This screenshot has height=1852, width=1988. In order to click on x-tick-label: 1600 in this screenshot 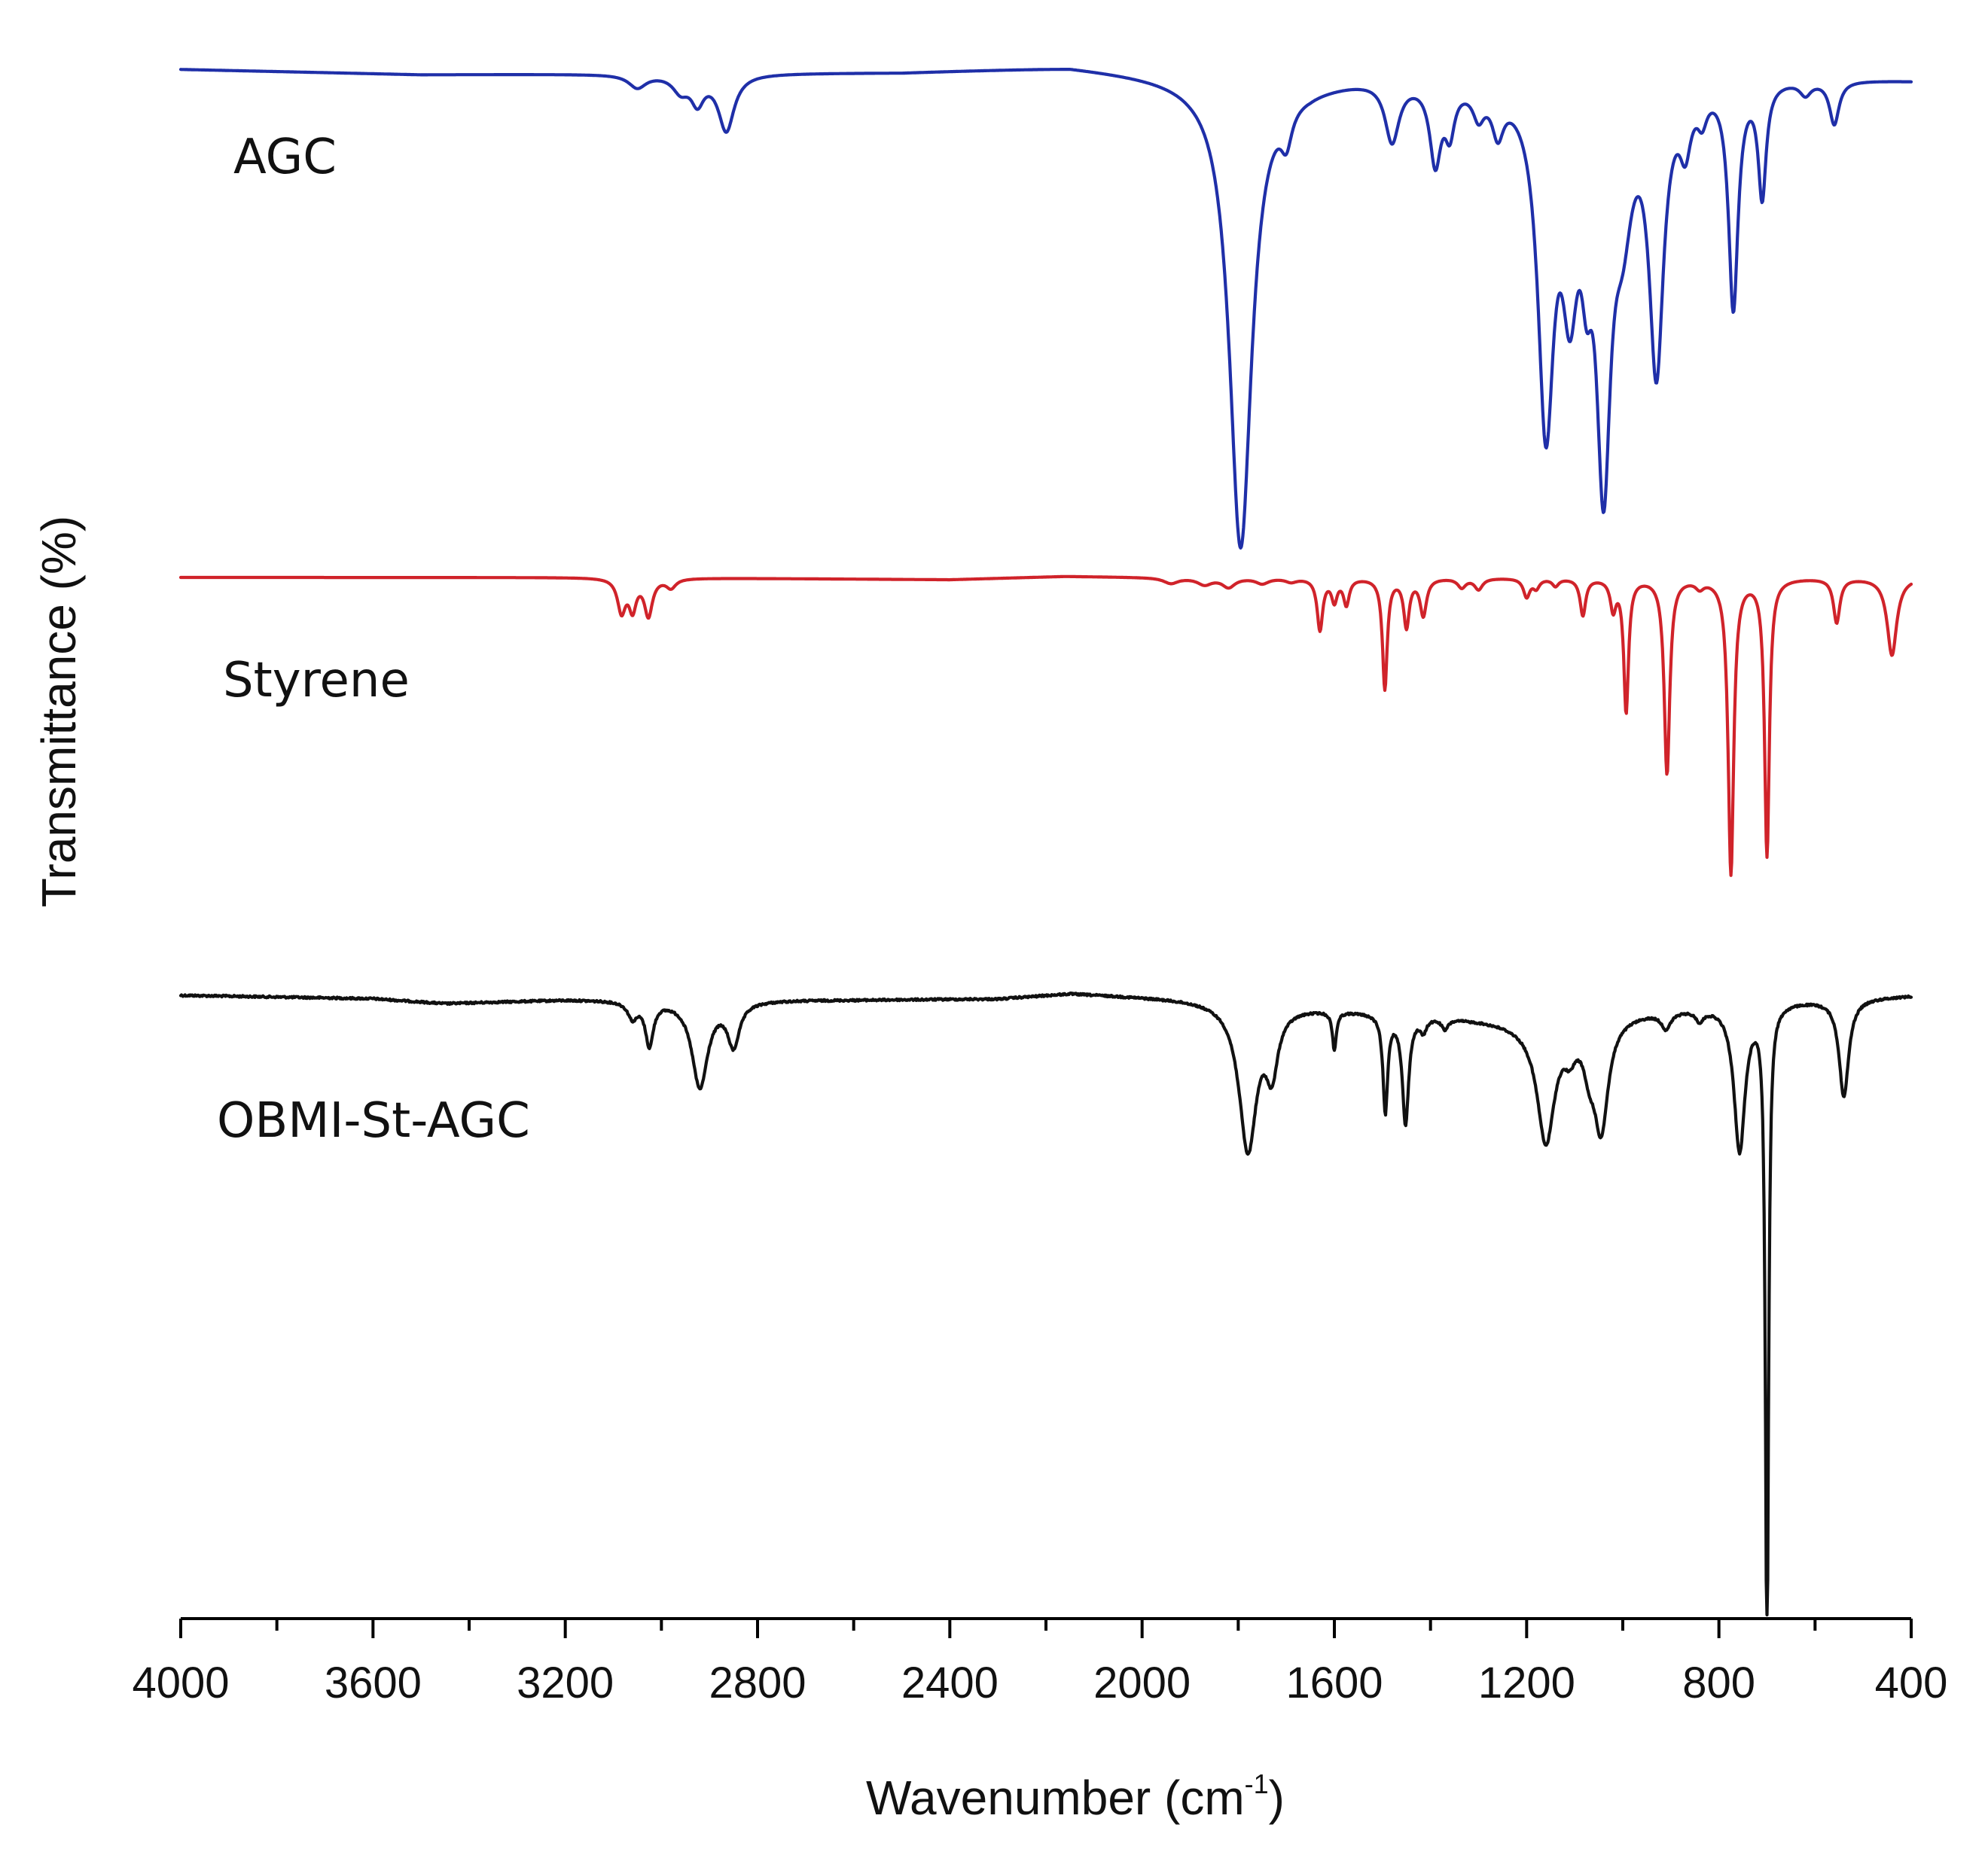, I will do `click(1334, 1683)`.